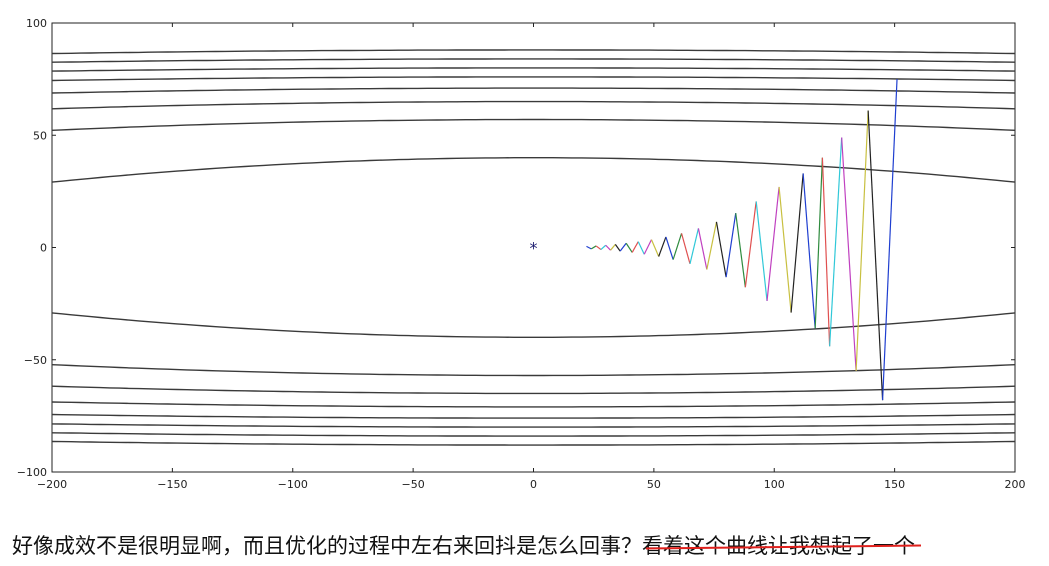 This screenshot has width=1049, height=566. I want to click on x-tick-label: −100, so click(293, 484).